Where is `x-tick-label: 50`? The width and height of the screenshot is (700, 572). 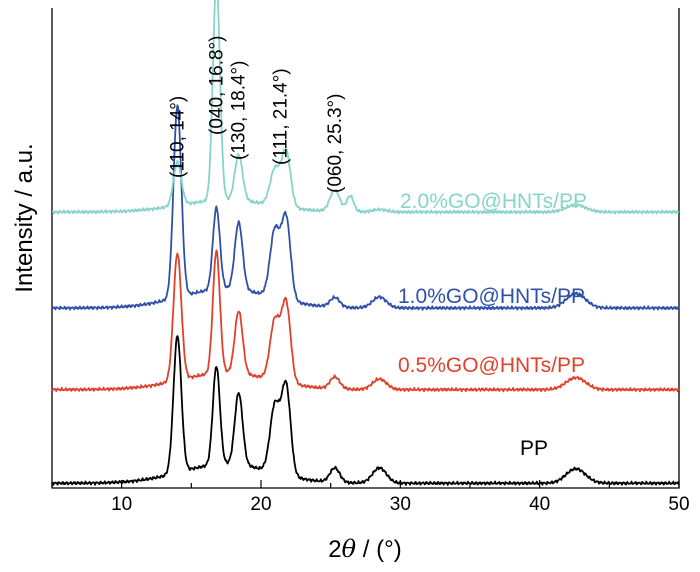
x-tick-label: 50 is located at coordinates (678, 504).